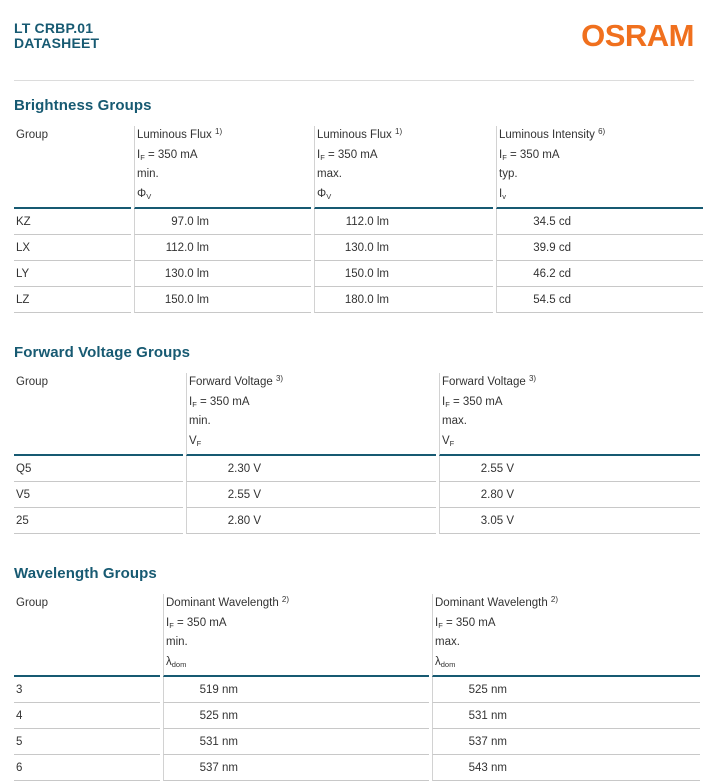  What do you see at coordinates (366, 248) in the screenshot?
I see `measurement-value: 130.0 lm` at bounding box center [366, 248].